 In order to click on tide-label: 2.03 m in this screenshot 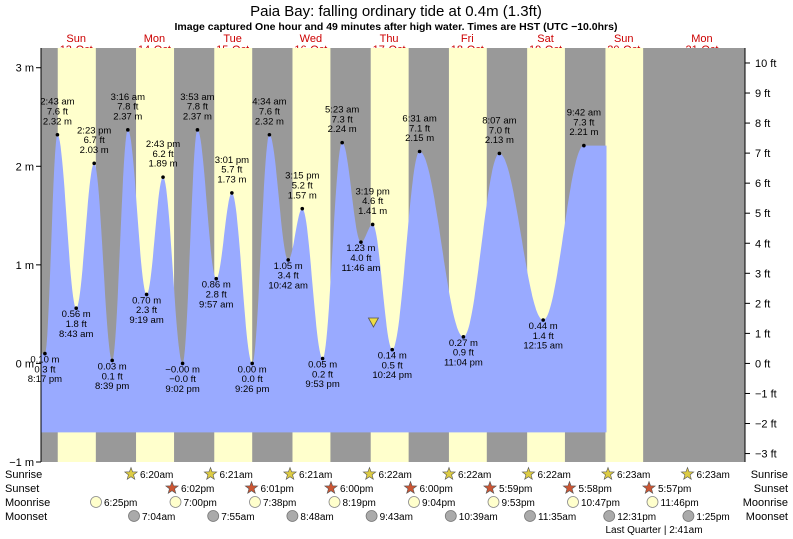, I will do `click(94, 150)`.